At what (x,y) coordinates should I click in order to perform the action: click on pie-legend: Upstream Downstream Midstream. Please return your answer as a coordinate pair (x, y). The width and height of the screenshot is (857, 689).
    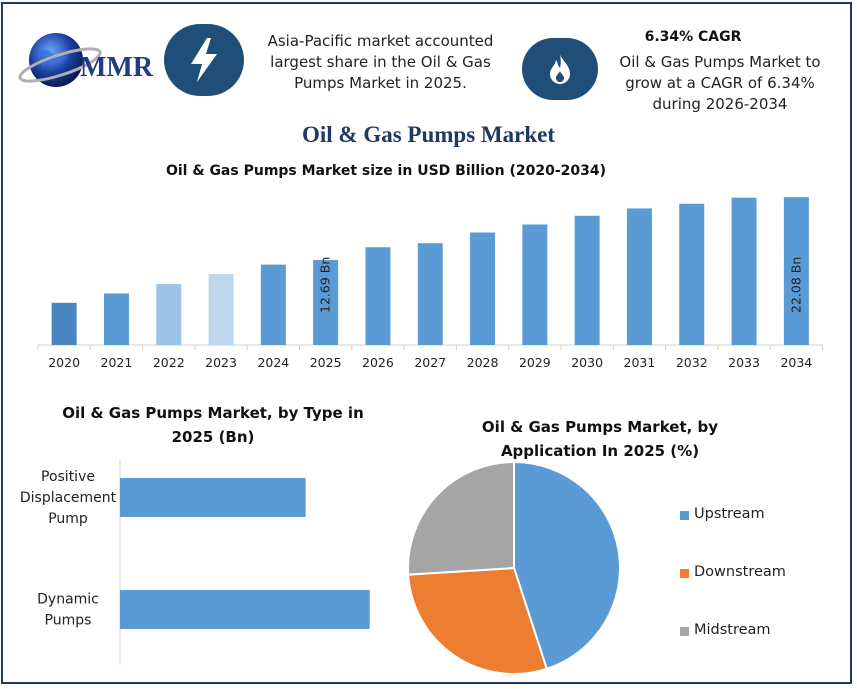
    Looking at the image, I should click on (755, 593).